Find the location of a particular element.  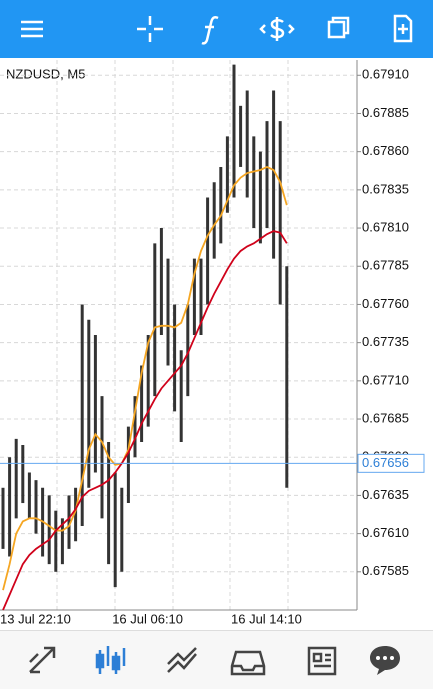

y-tick-label: 0.67635 is located at coordinates (385, 494).